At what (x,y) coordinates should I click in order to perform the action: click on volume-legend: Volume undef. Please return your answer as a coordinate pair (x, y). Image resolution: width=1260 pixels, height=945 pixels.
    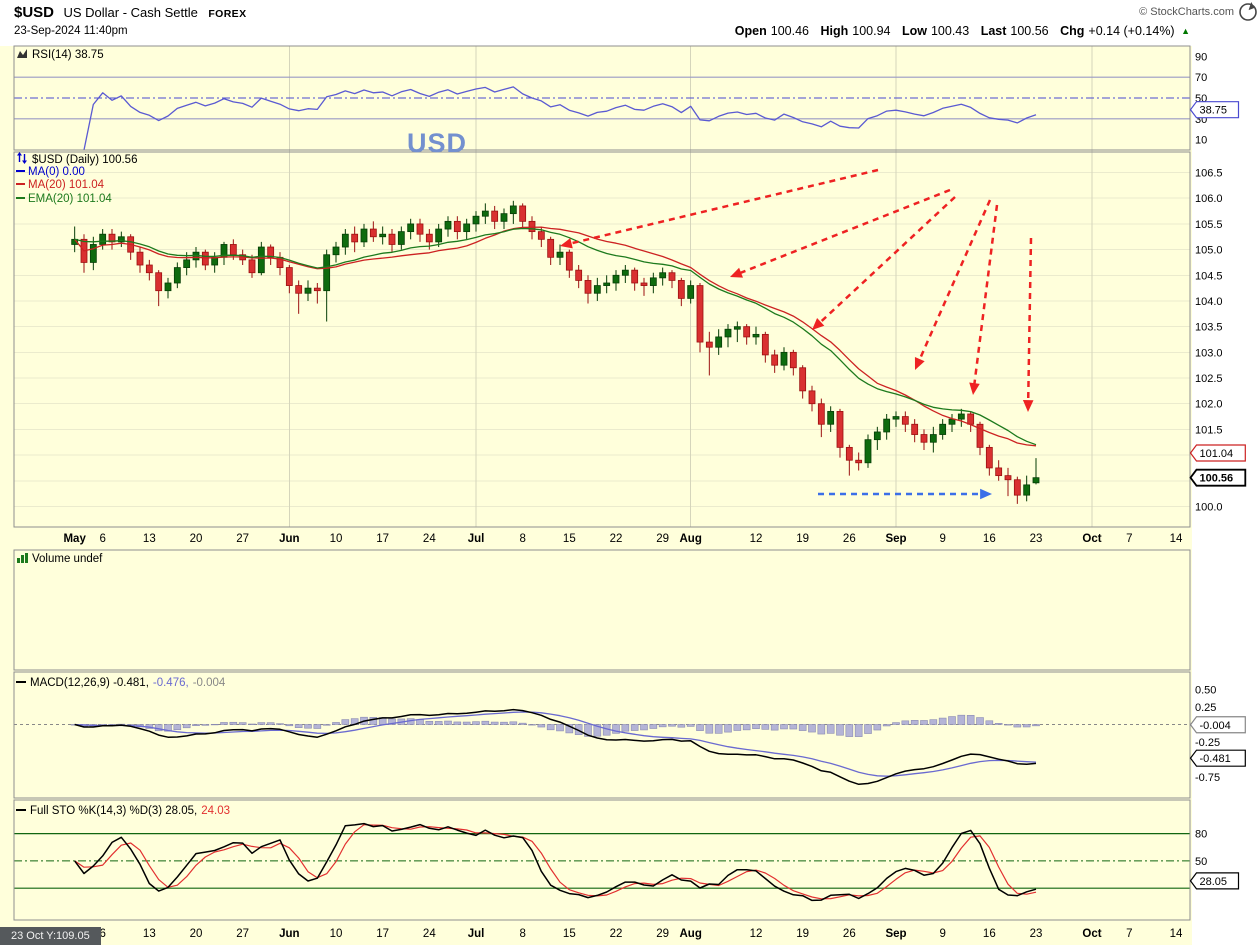
    Looking at the image, I should click on (59, 559).